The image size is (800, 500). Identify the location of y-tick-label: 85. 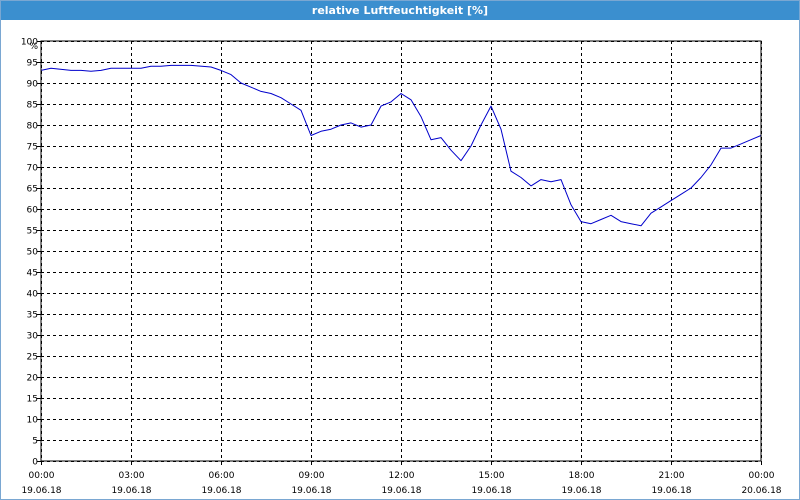
(32, 106).